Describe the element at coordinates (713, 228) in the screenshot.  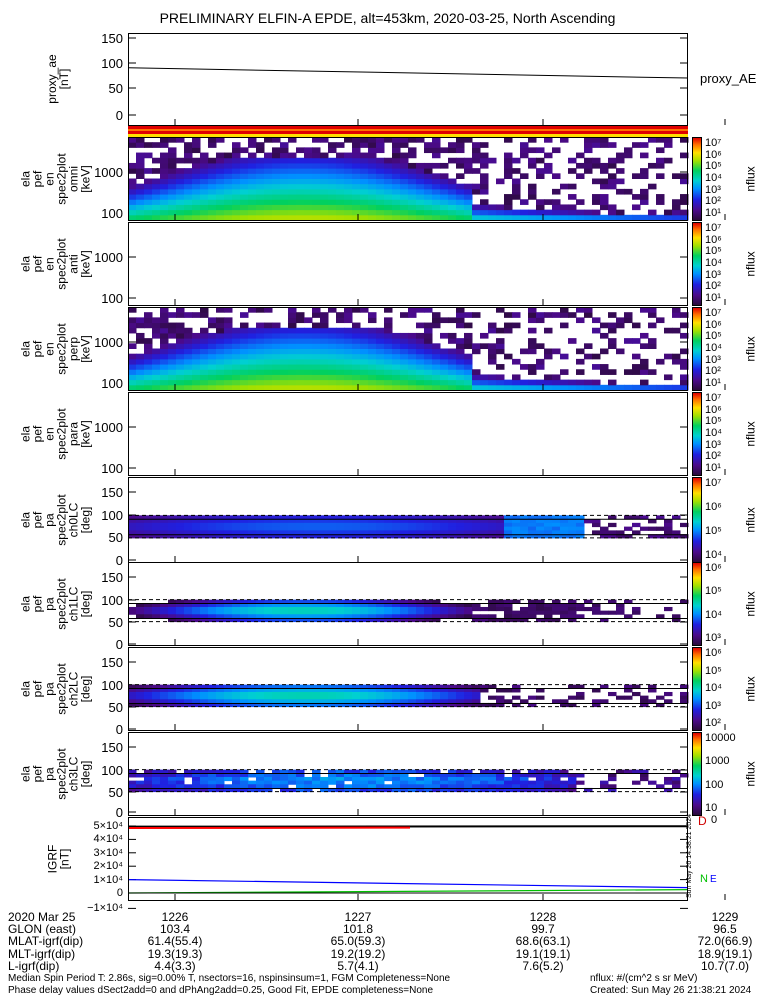
I see `colorbar-tick-label: 10⁷` at that location.